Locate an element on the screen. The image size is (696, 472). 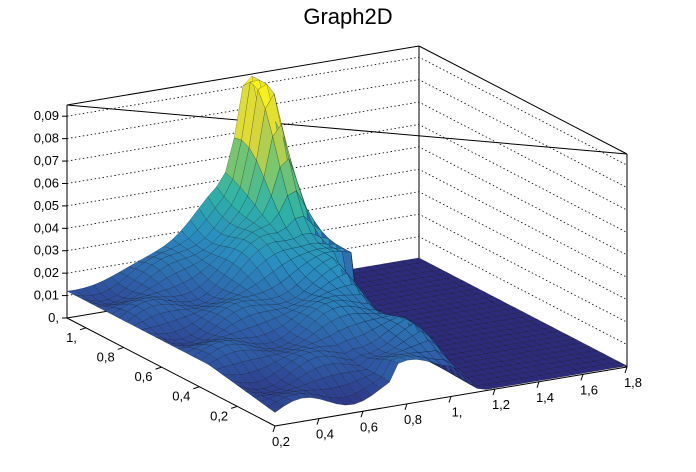
x-tick-label: 1,8 is located at coordinates (633, 382).